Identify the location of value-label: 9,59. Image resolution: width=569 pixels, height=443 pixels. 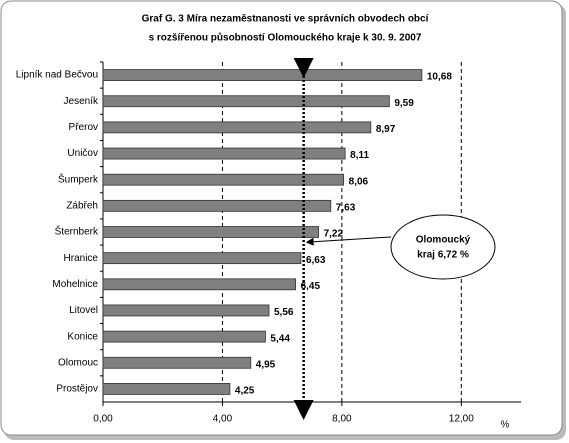
(404, 103).